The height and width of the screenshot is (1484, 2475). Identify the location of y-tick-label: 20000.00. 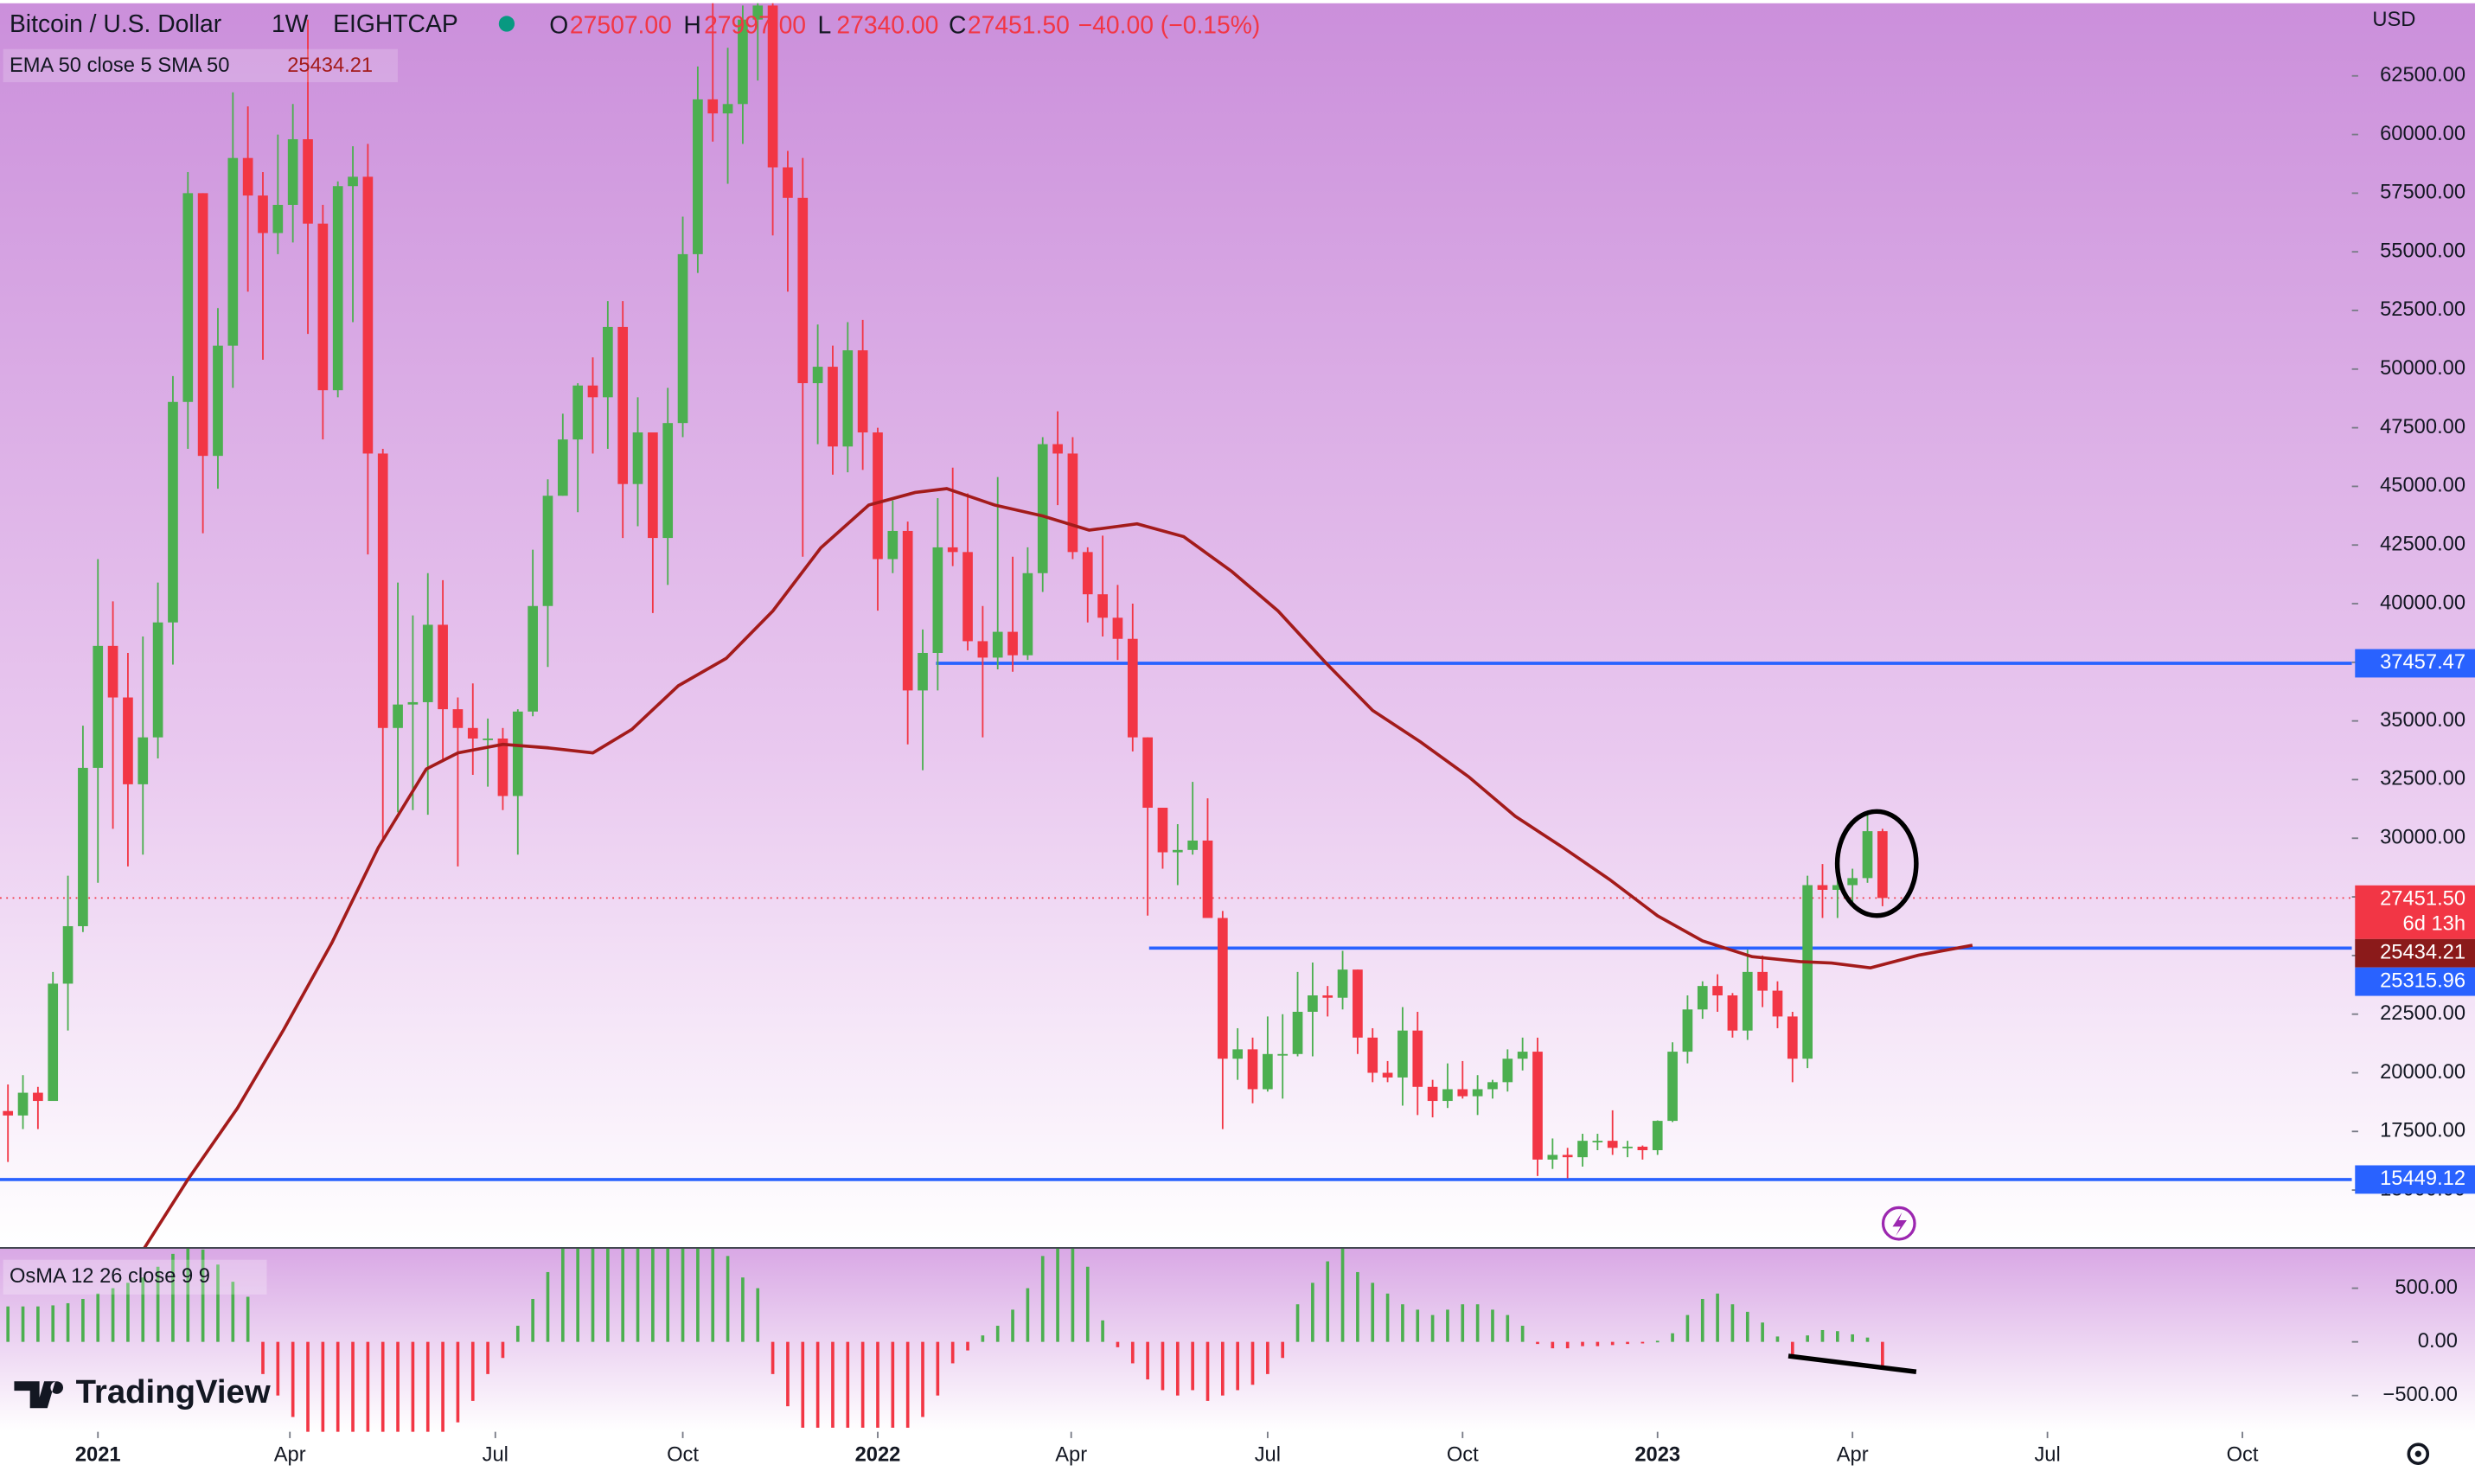
(2422, 1072).